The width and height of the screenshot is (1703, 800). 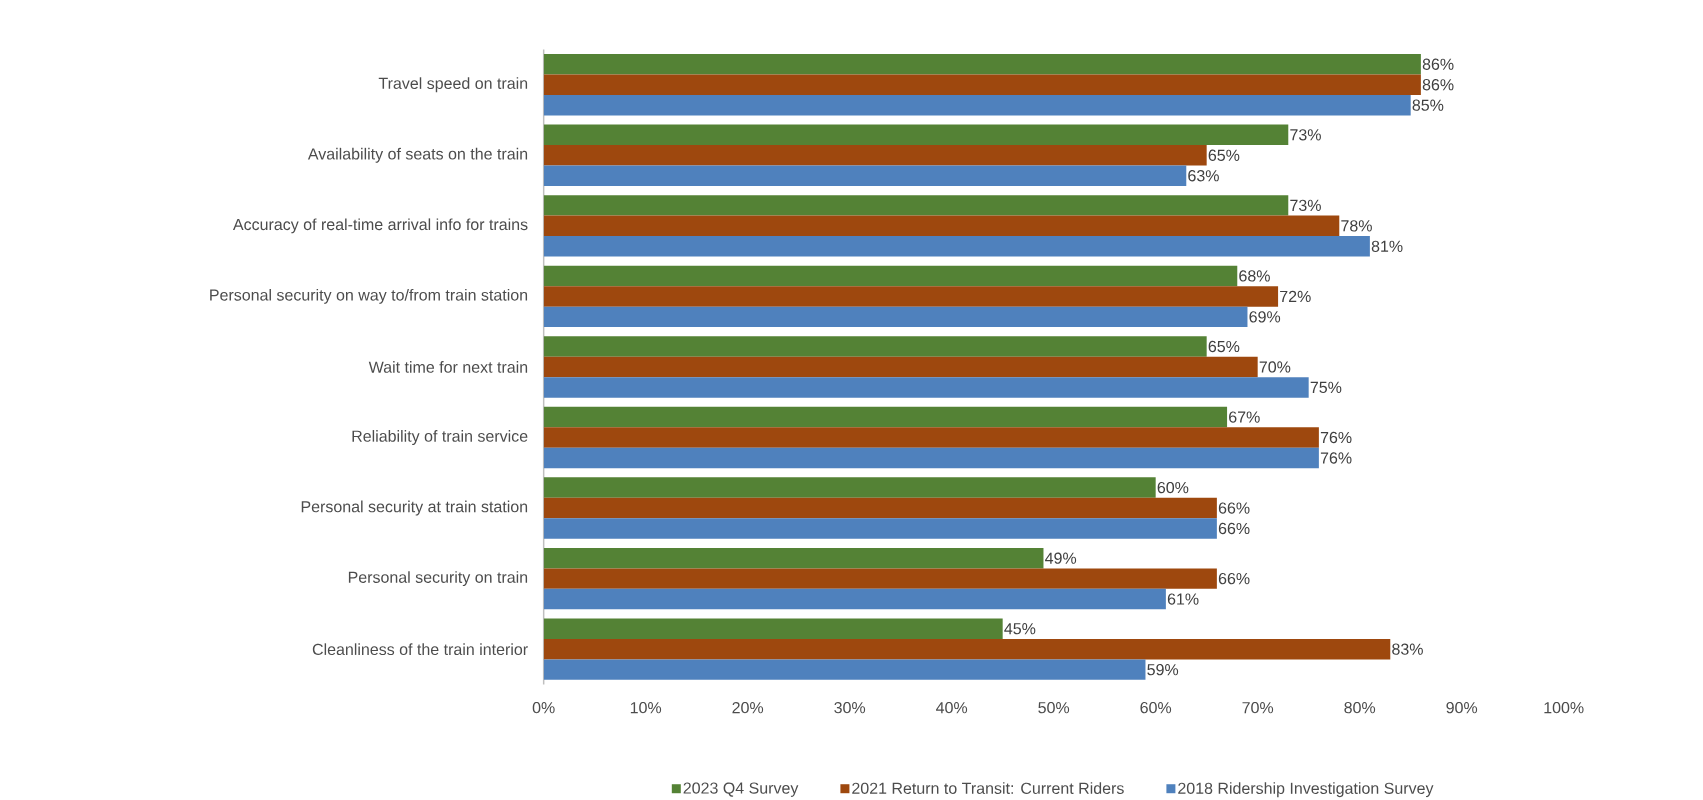 I want to click on y-tick-label: Travel speed on train, so click(x=453, y=85).